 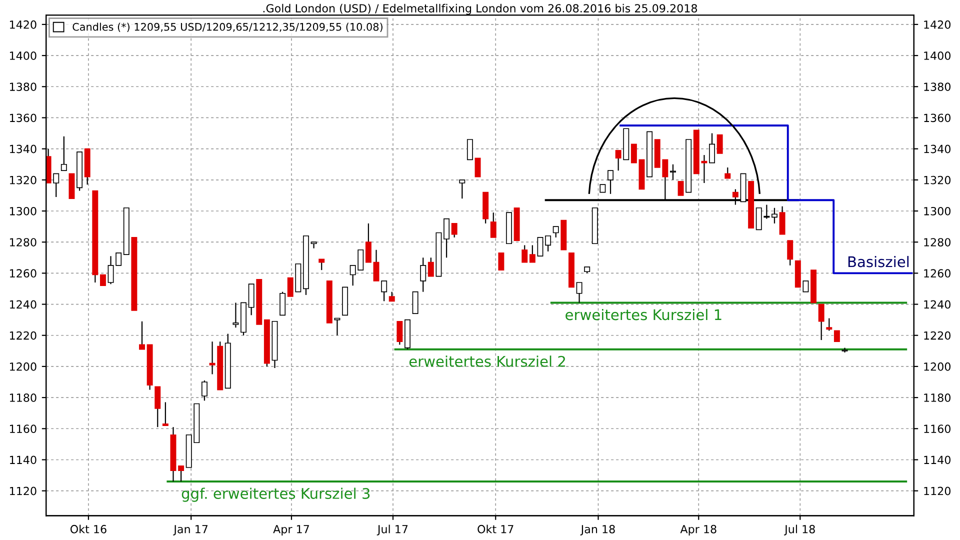 I want to click on y-tick-label: 1140, so click(x=23, y=460).